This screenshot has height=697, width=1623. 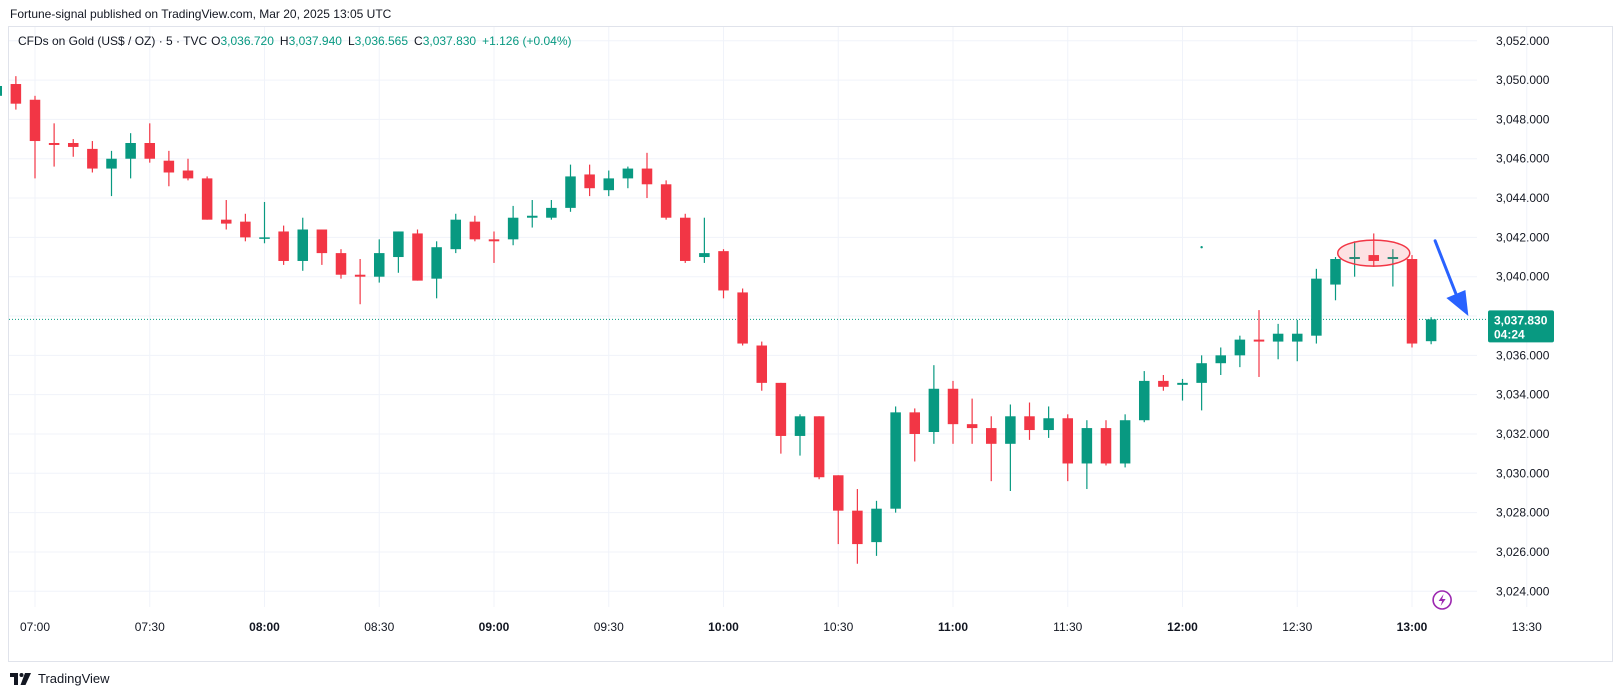 I want to click on y-tick-label: 3,030.000, so click(x=1523, y=473).